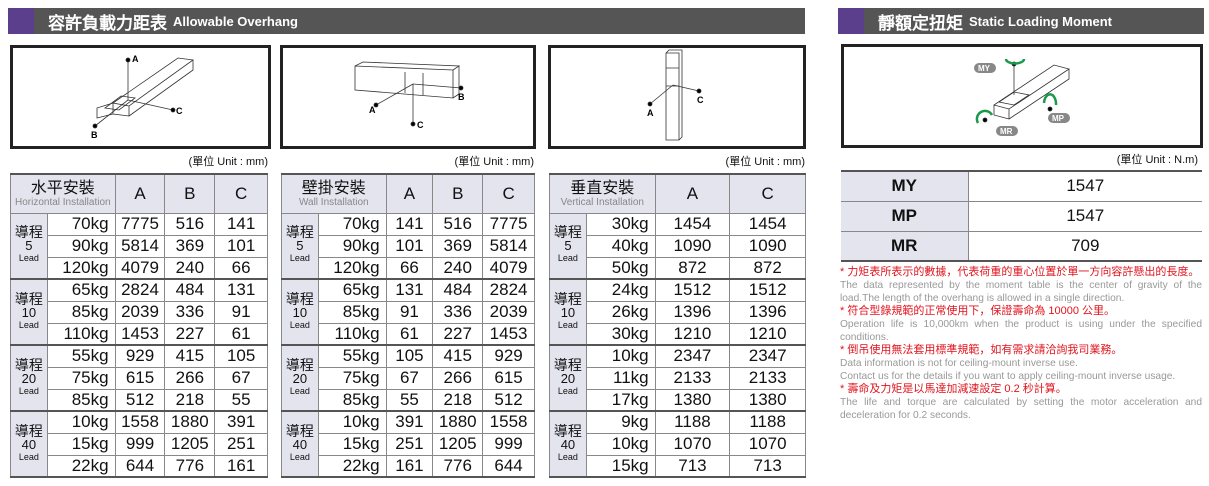 The height and width of the screenshot is (486, 1209). What do you see at coordinates (678, 378) in the screenshot?
I see `table-row: 11kg 2133 2133` at bounding box center [678, 378].